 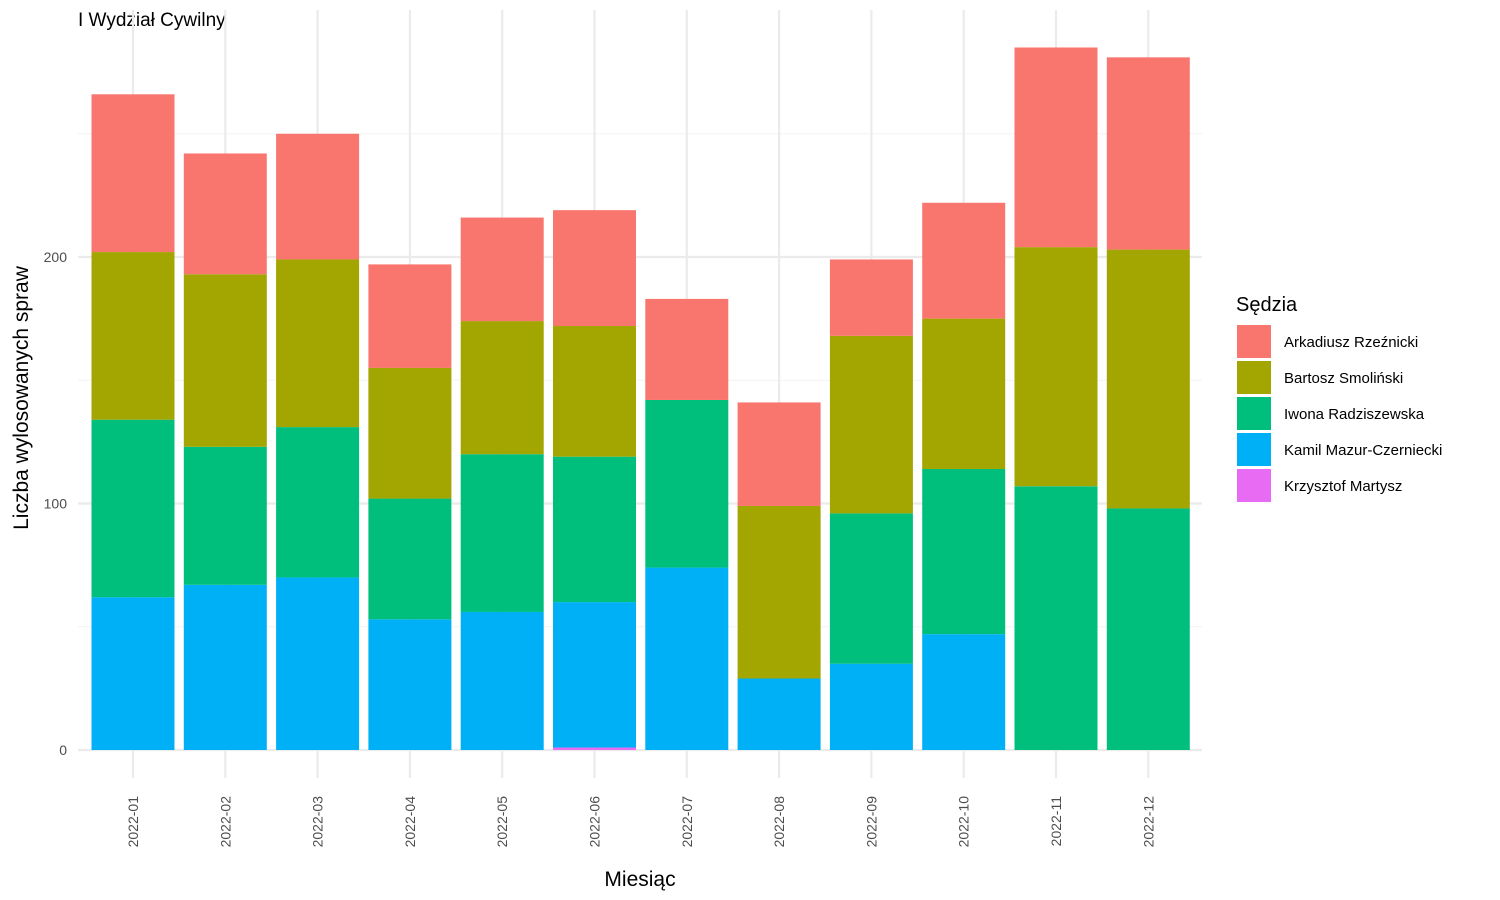 I want to click on legend-swatch-kamil-mazur-czerniecki, so click(x=1254, y=449).